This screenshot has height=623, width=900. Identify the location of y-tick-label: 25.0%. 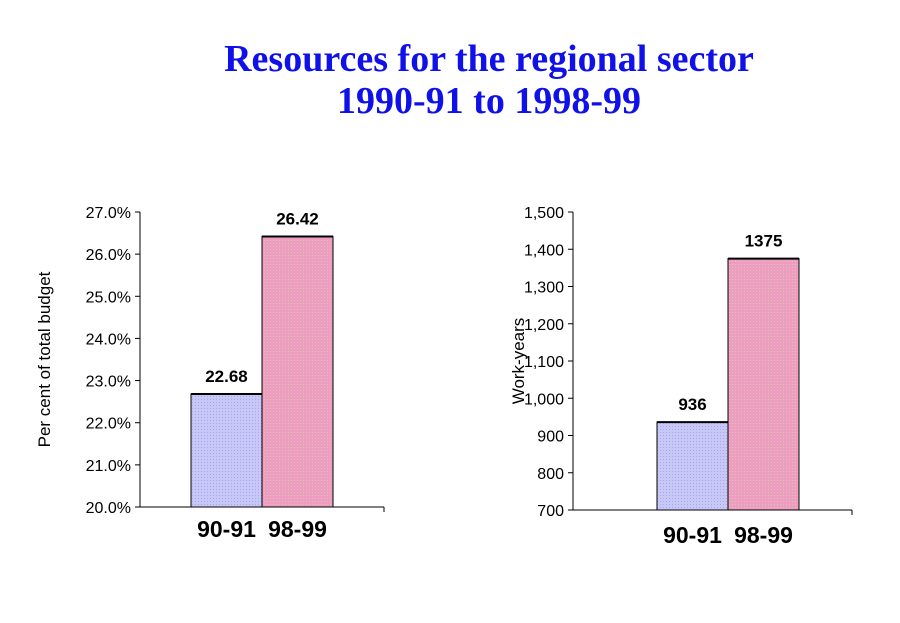
(108, 297).